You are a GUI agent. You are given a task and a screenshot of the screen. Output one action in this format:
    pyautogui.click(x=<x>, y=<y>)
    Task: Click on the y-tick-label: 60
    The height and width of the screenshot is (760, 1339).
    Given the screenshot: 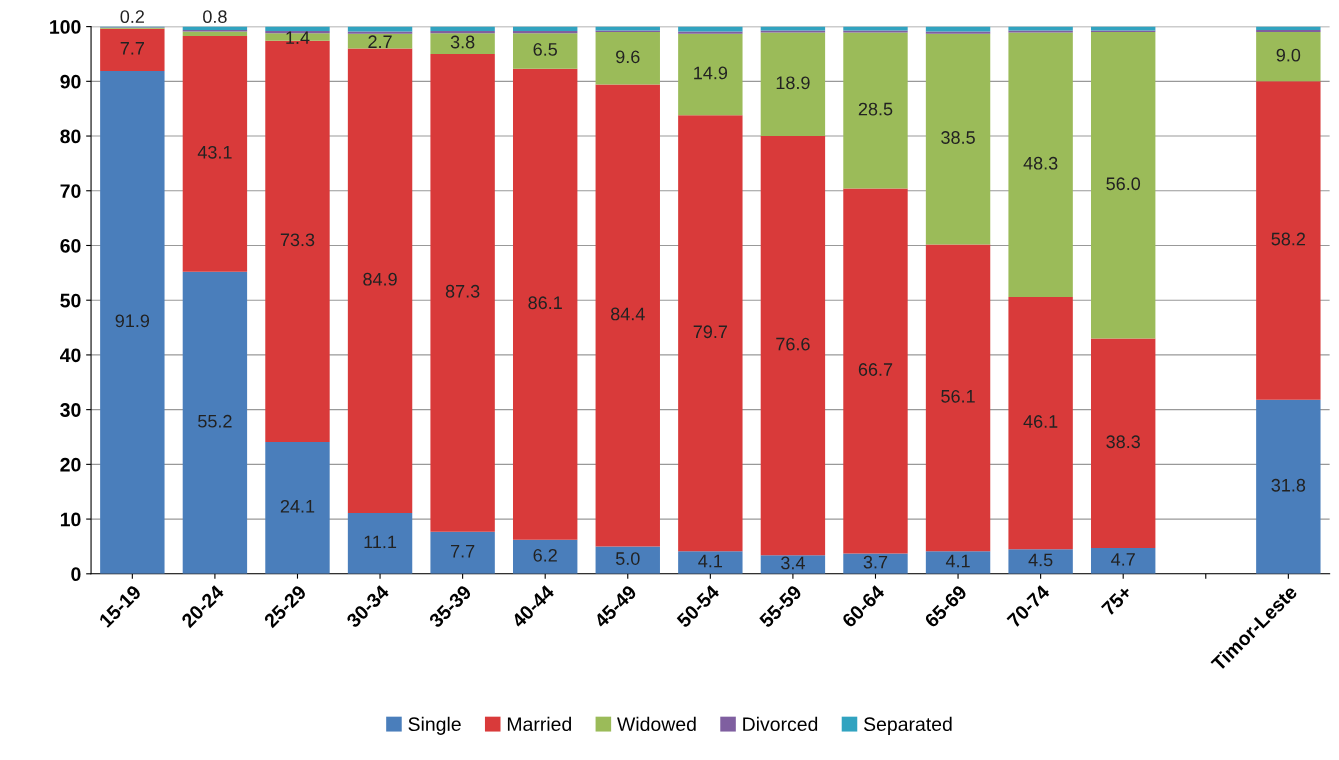 What is the action you would take?
    pyautogui.click(x=70, y=245)
    